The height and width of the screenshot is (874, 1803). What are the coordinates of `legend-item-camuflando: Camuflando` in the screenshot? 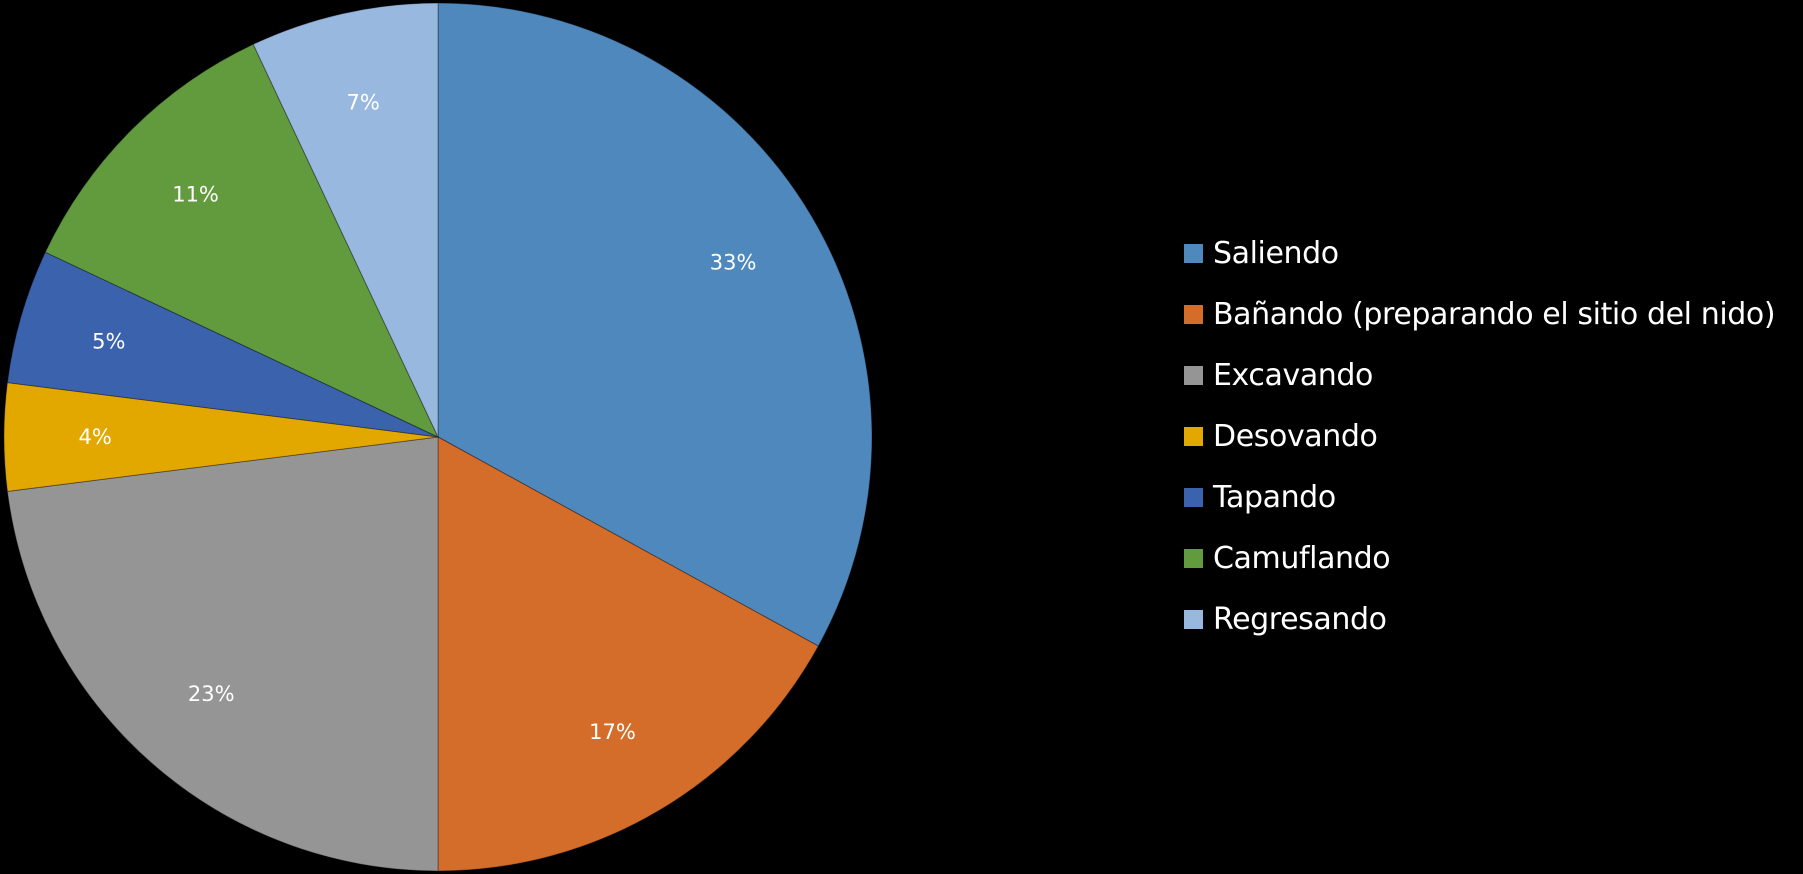 It's located at (1479, 558).